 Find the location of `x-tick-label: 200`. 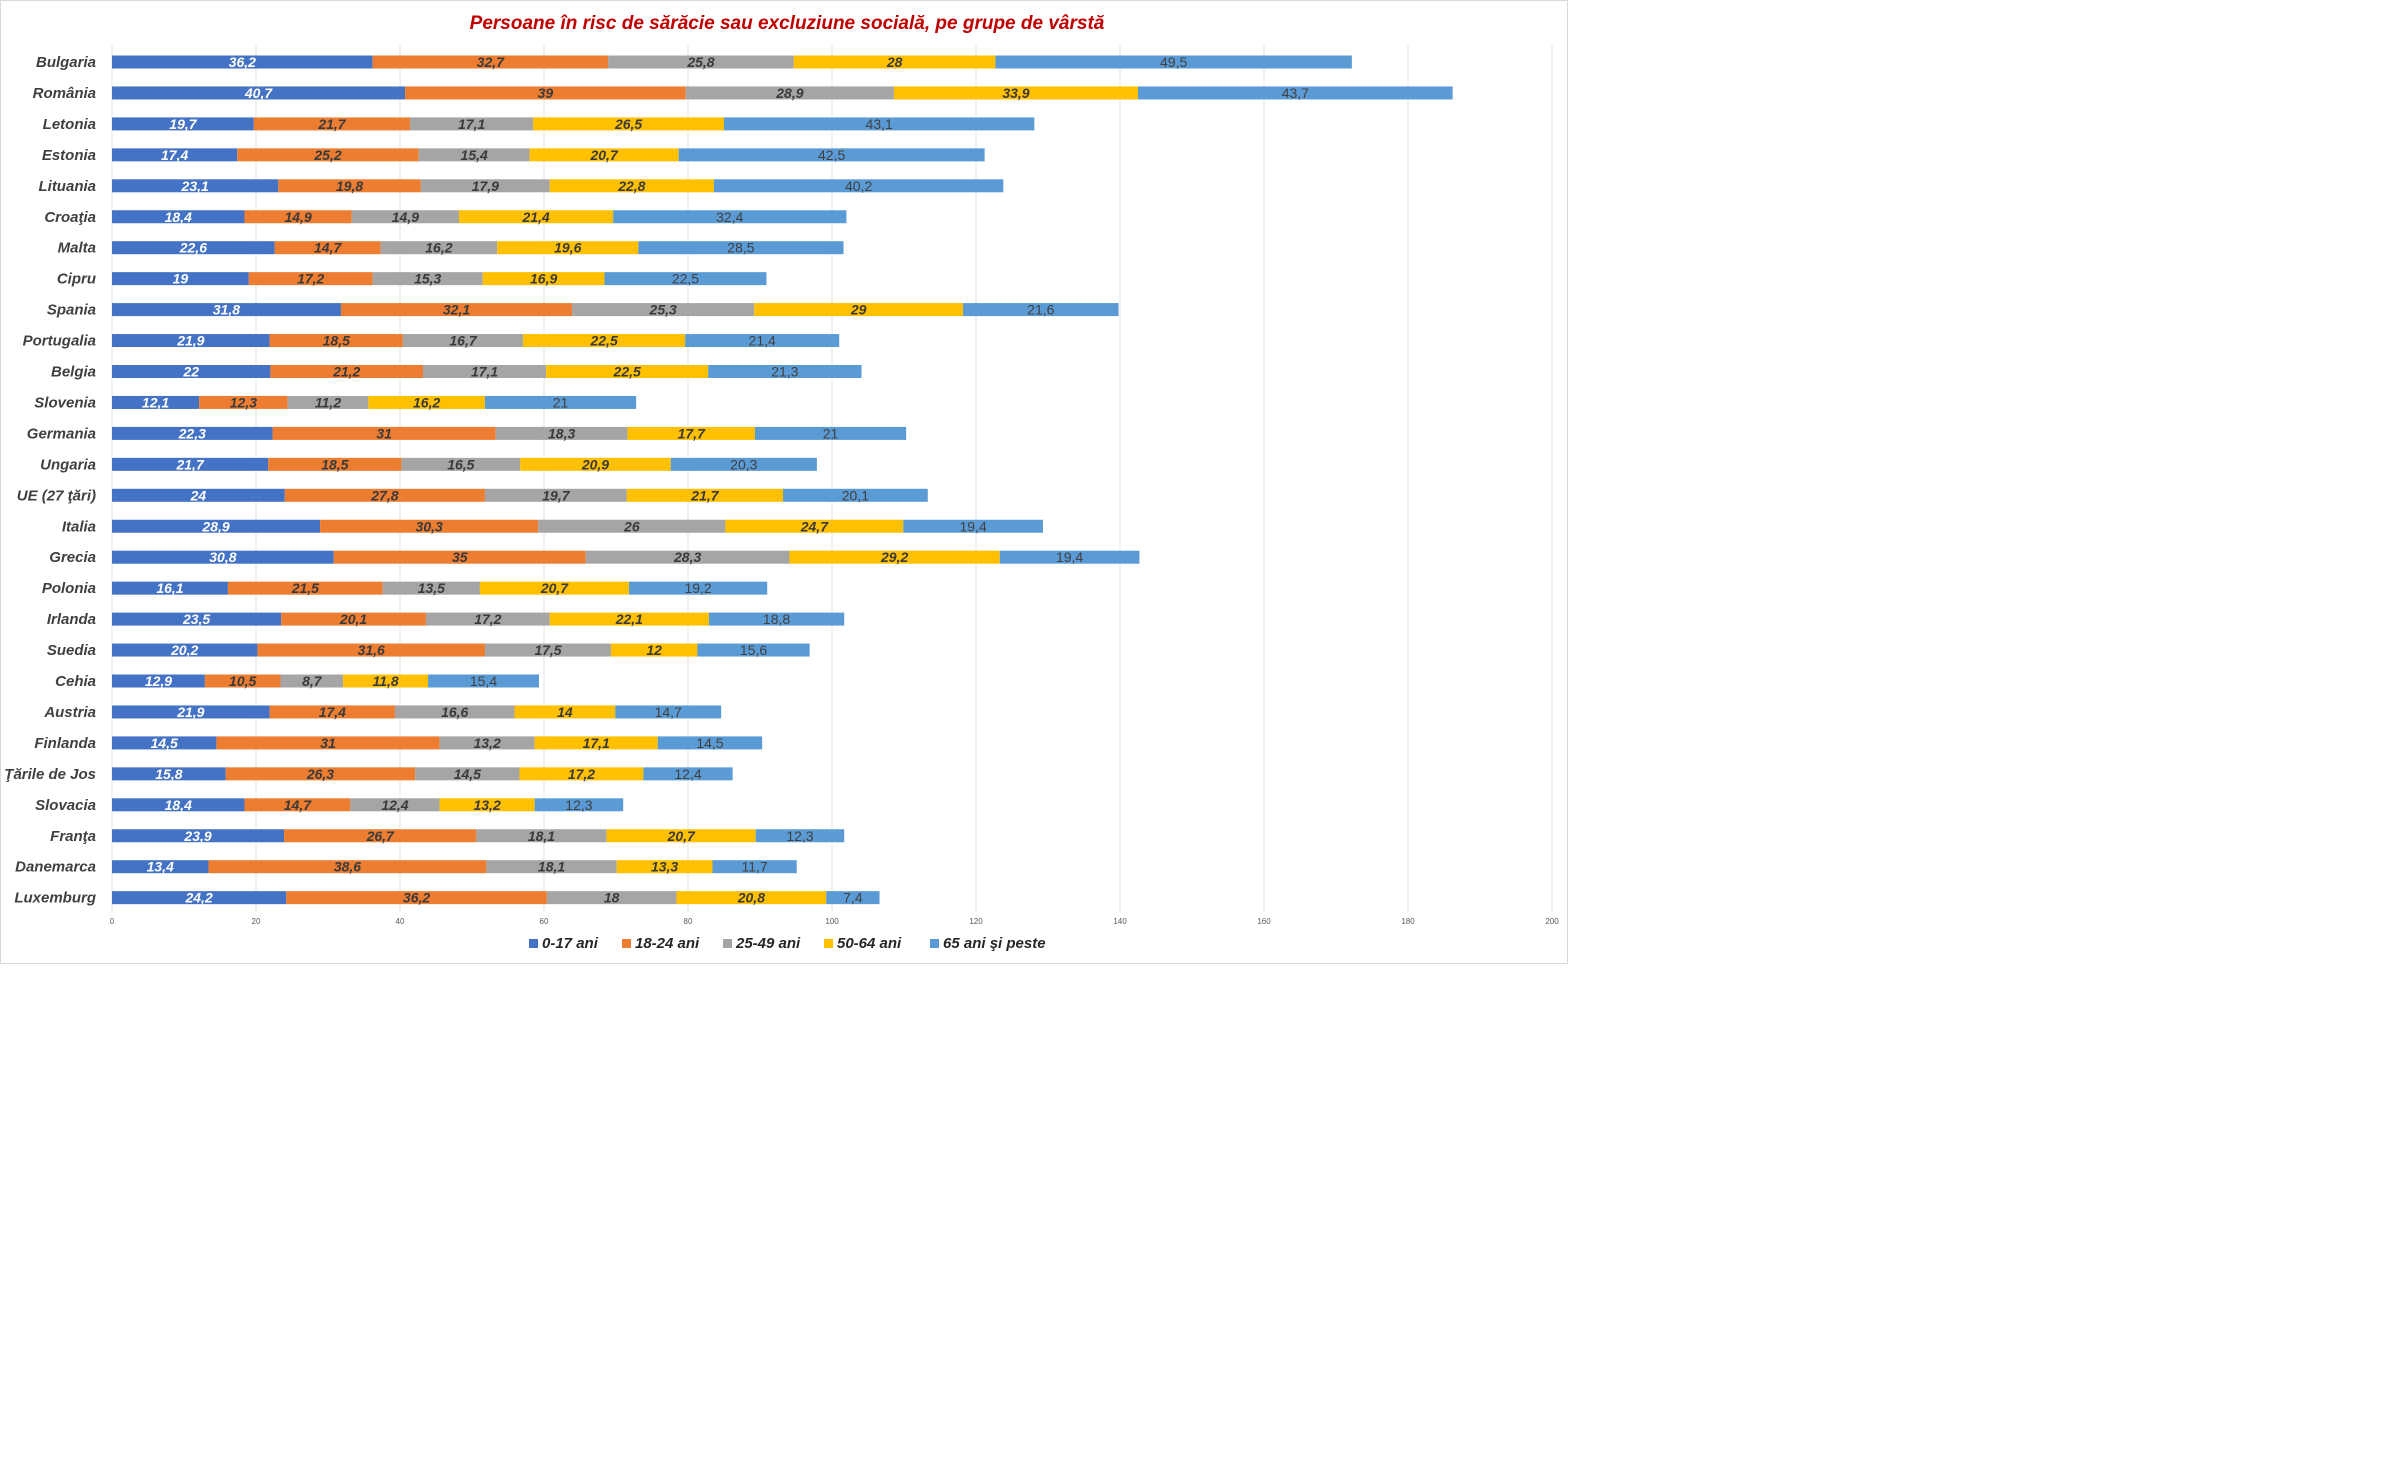

x-tick-label: 200 is located at coordinates (1552, 921).